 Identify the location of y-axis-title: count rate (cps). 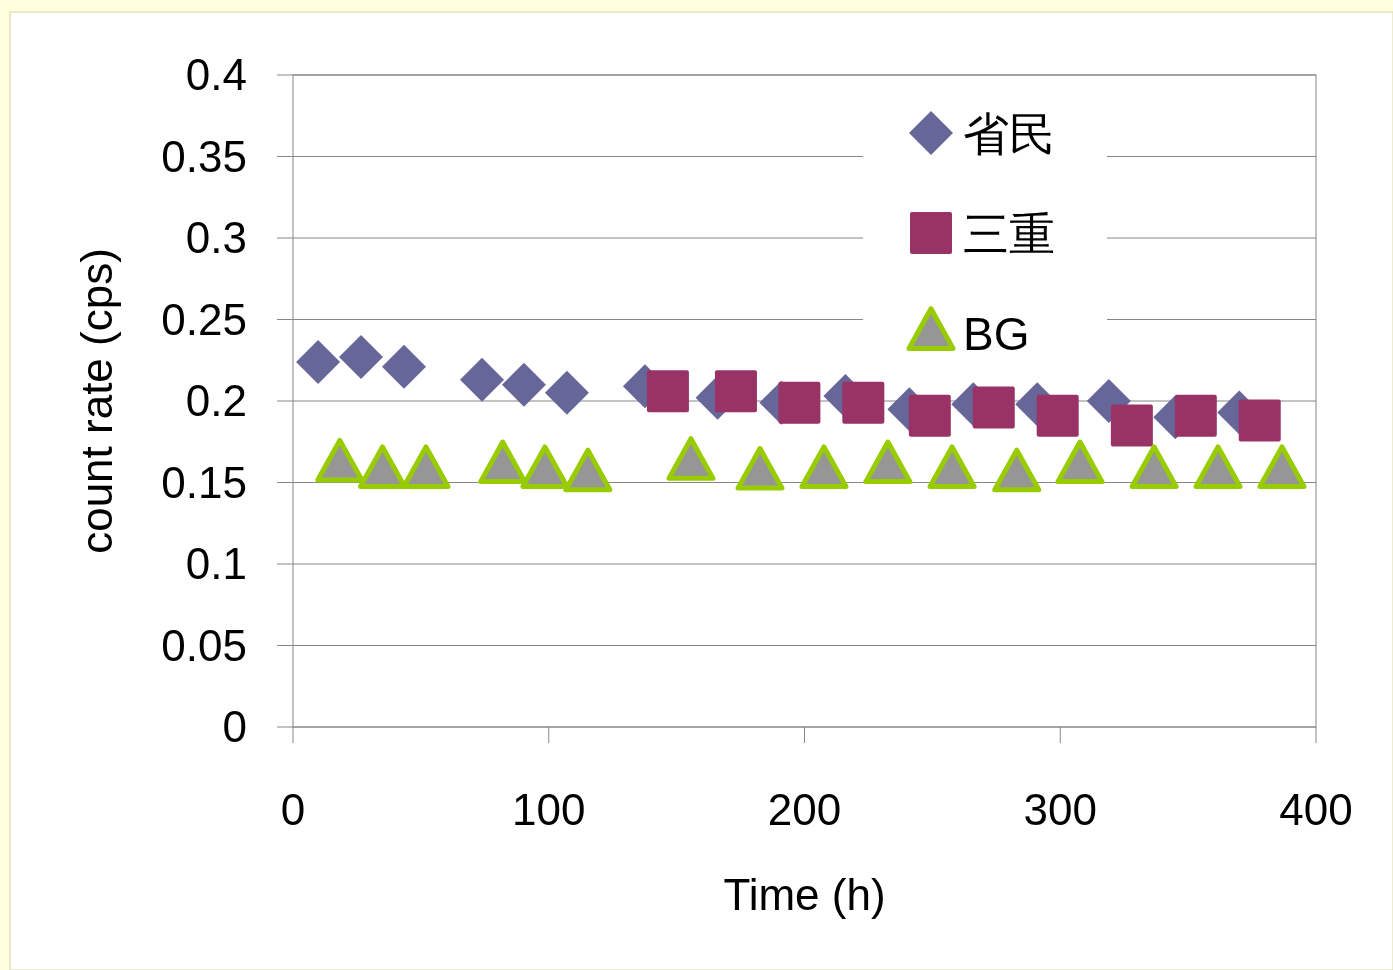
(96, 401).